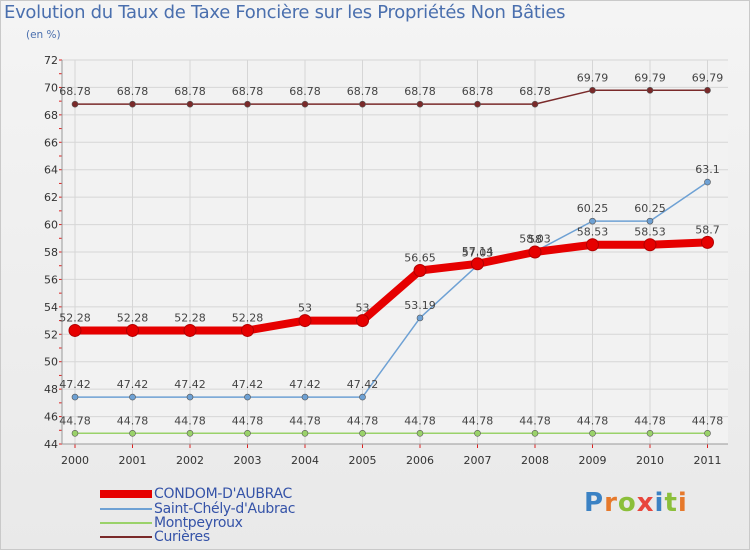 The width and height of the screenshot is (750, 550). What do you see at coordinates (198, 523) in the screenshot?
I see `legend-label: Montpeyroux` at bounding box center [198, 523].